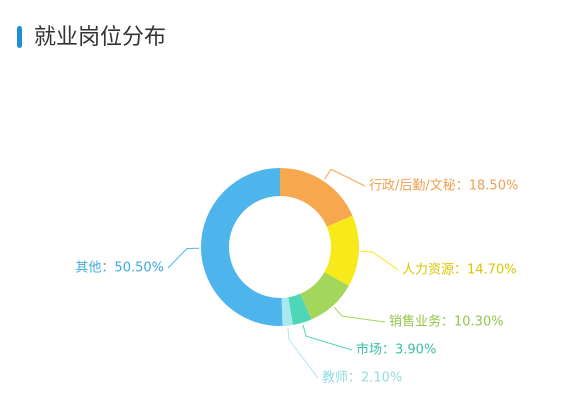 This screenshot has width=561, height=412. Describe the element at coordinates (19, 37) in the screenshot. I see `title-bar` at that location.